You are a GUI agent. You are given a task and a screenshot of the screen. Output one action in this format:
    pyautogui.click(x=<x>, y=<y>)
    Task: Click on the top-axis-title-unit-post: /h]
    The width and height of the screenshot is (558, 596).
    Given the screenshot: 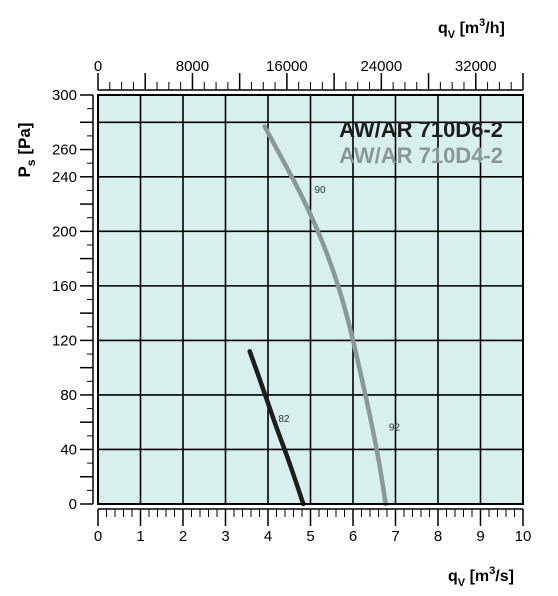 What is the action you would take?
    pyautogui.click(x=495, y=28)
    